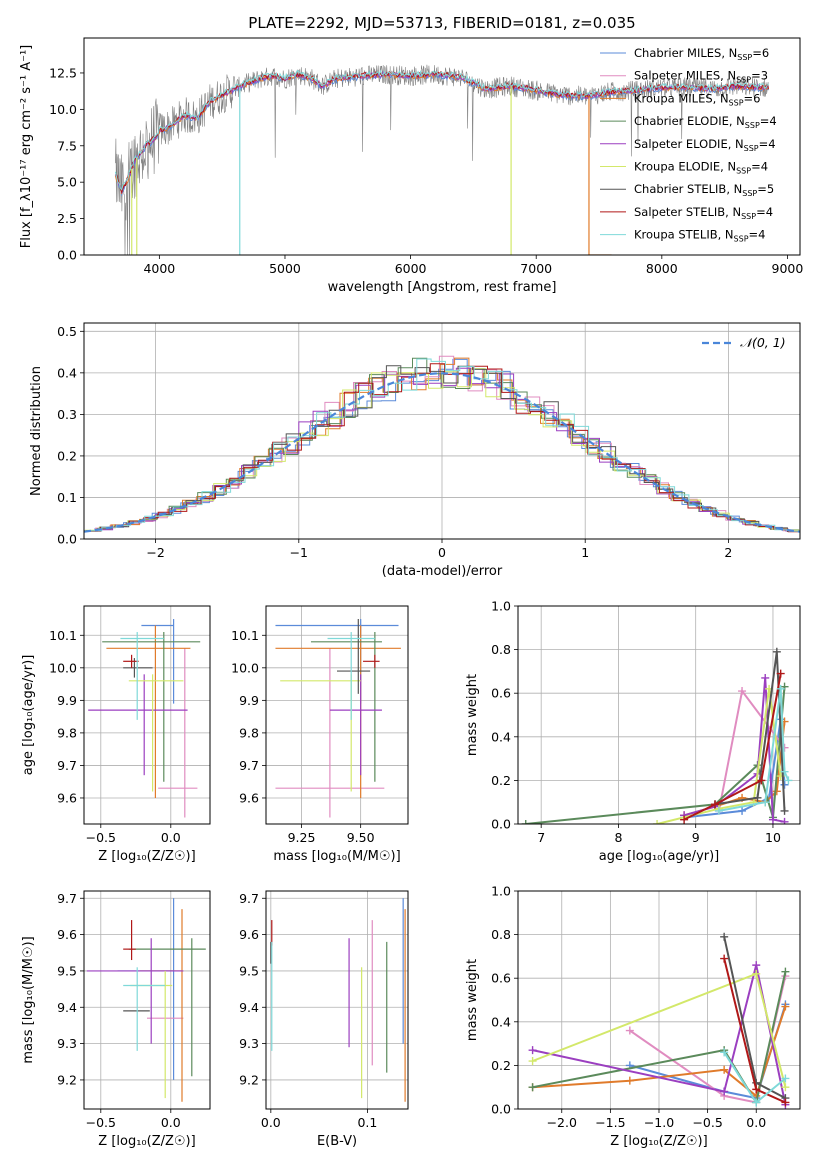 The image size is (819, 1170). What do you see at coordinates (658, 1141) in the screenshot?
I see `x-axis-label: Z [log₁₀(Z/Z☉)]` at bounding box center [658, 1141].